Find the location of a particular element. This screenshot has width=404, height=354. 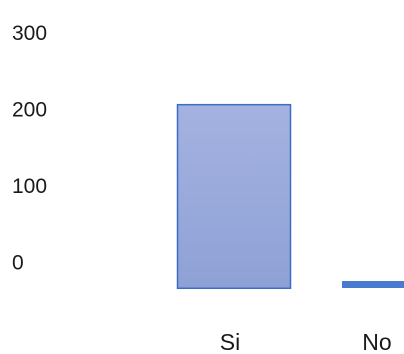

y-tick-label: 100 is located at coordinates (29, 186).